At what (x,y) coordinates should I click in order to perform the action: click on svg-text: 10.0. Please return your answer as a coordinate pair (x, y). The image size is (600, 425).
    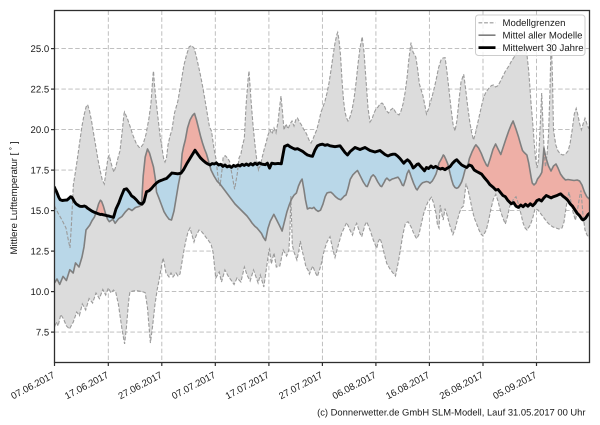
    Looking at the image, I should click on (40, 292).